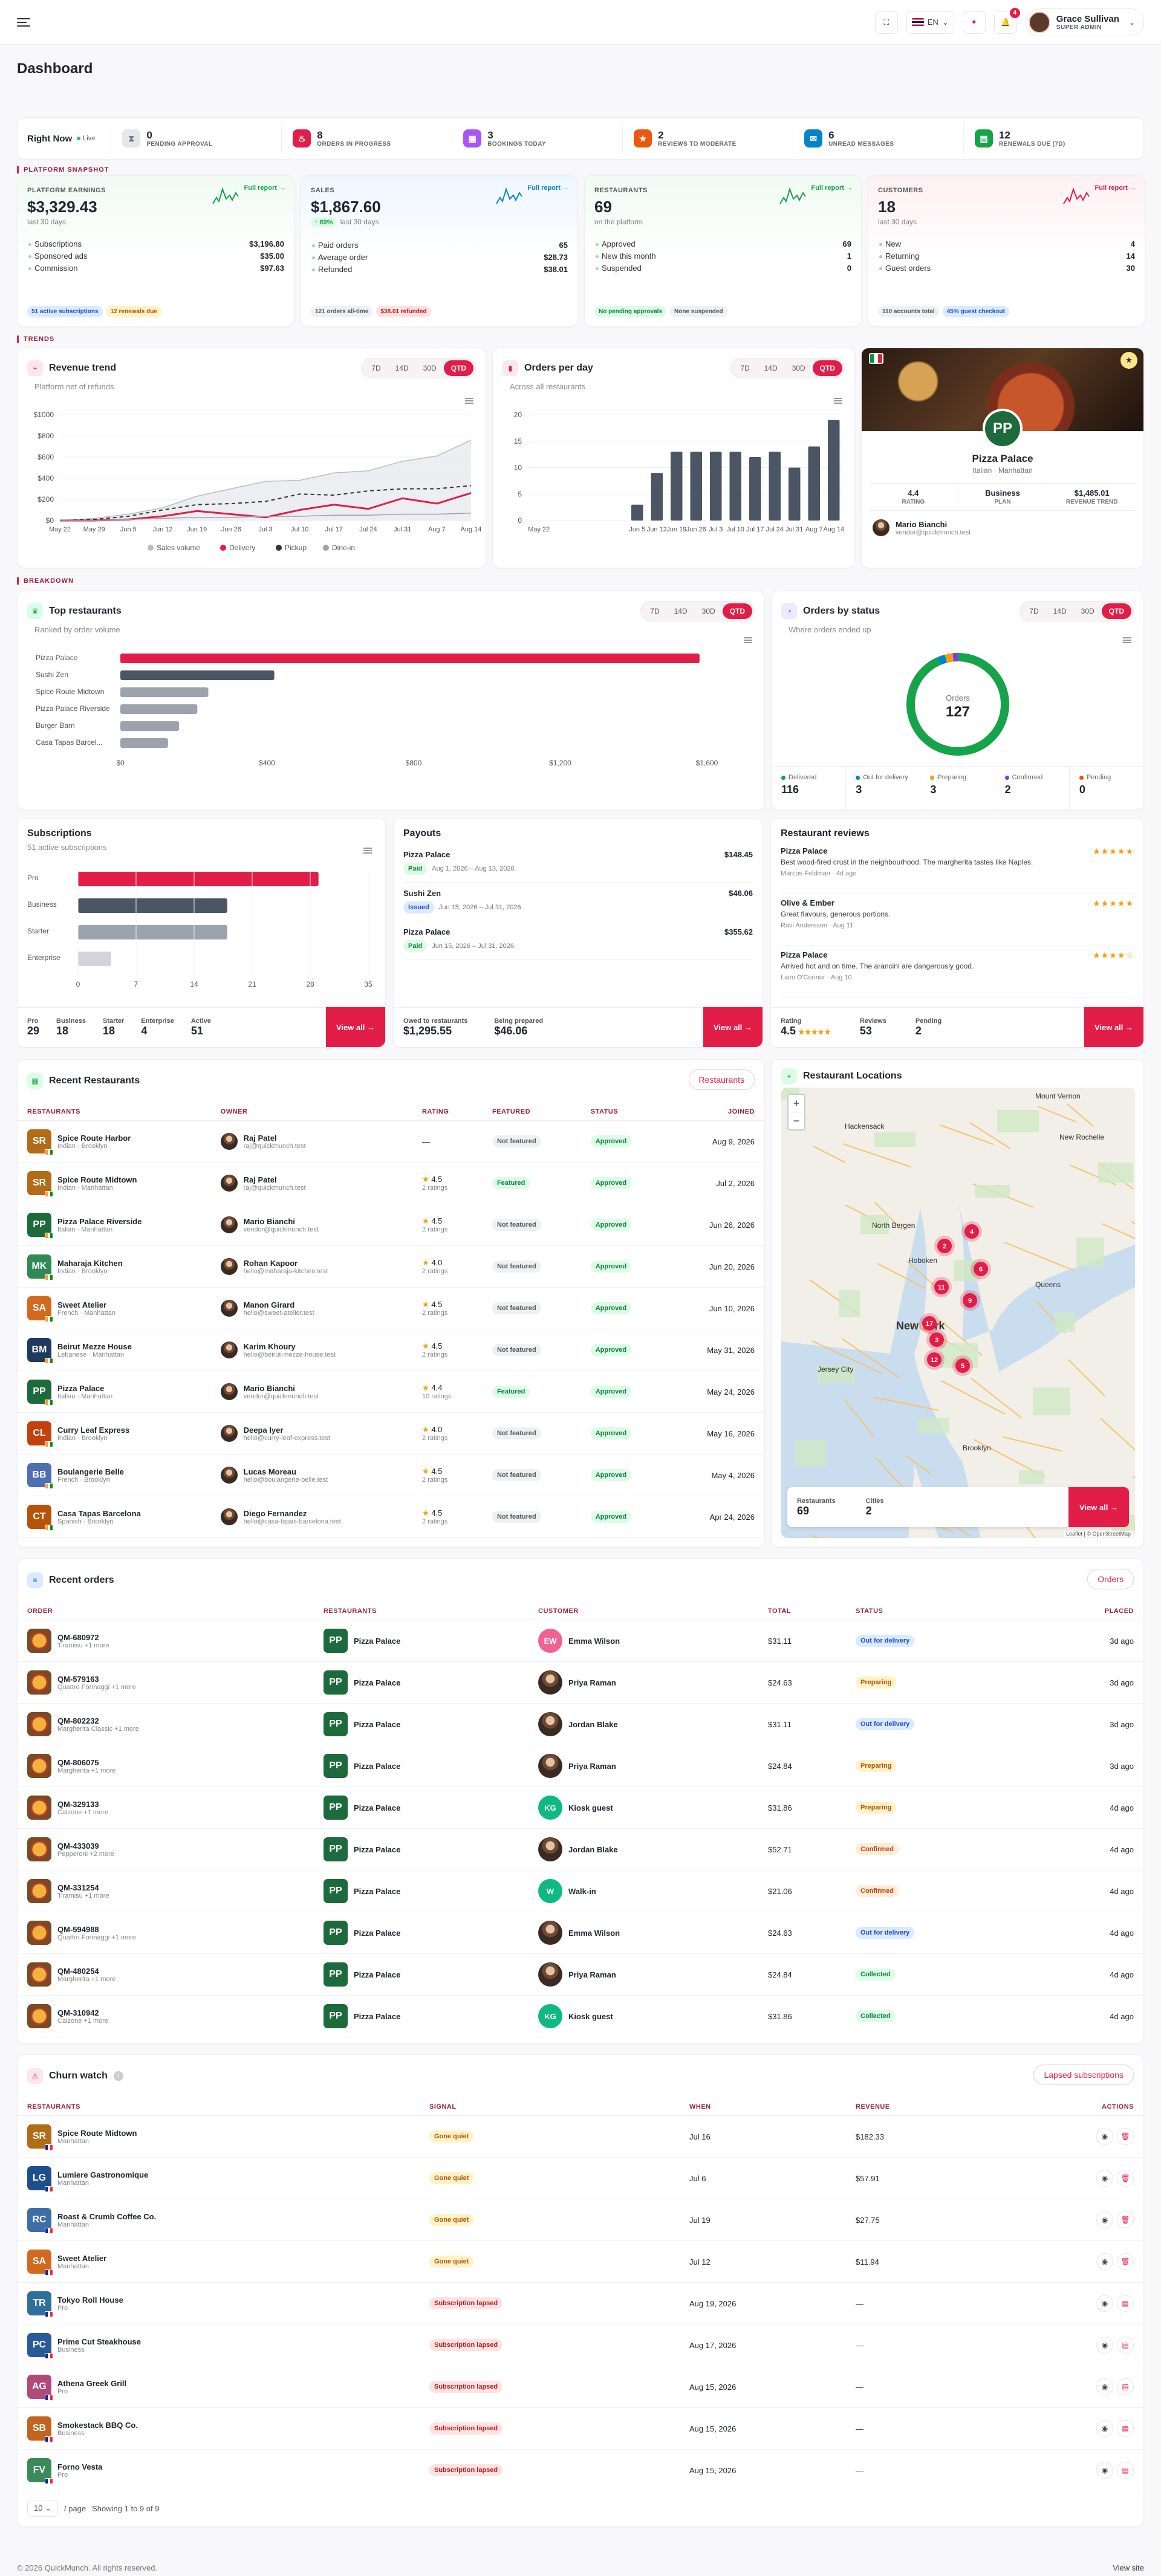  I want to click on language-select: EN ⌄, so click(930, 22).